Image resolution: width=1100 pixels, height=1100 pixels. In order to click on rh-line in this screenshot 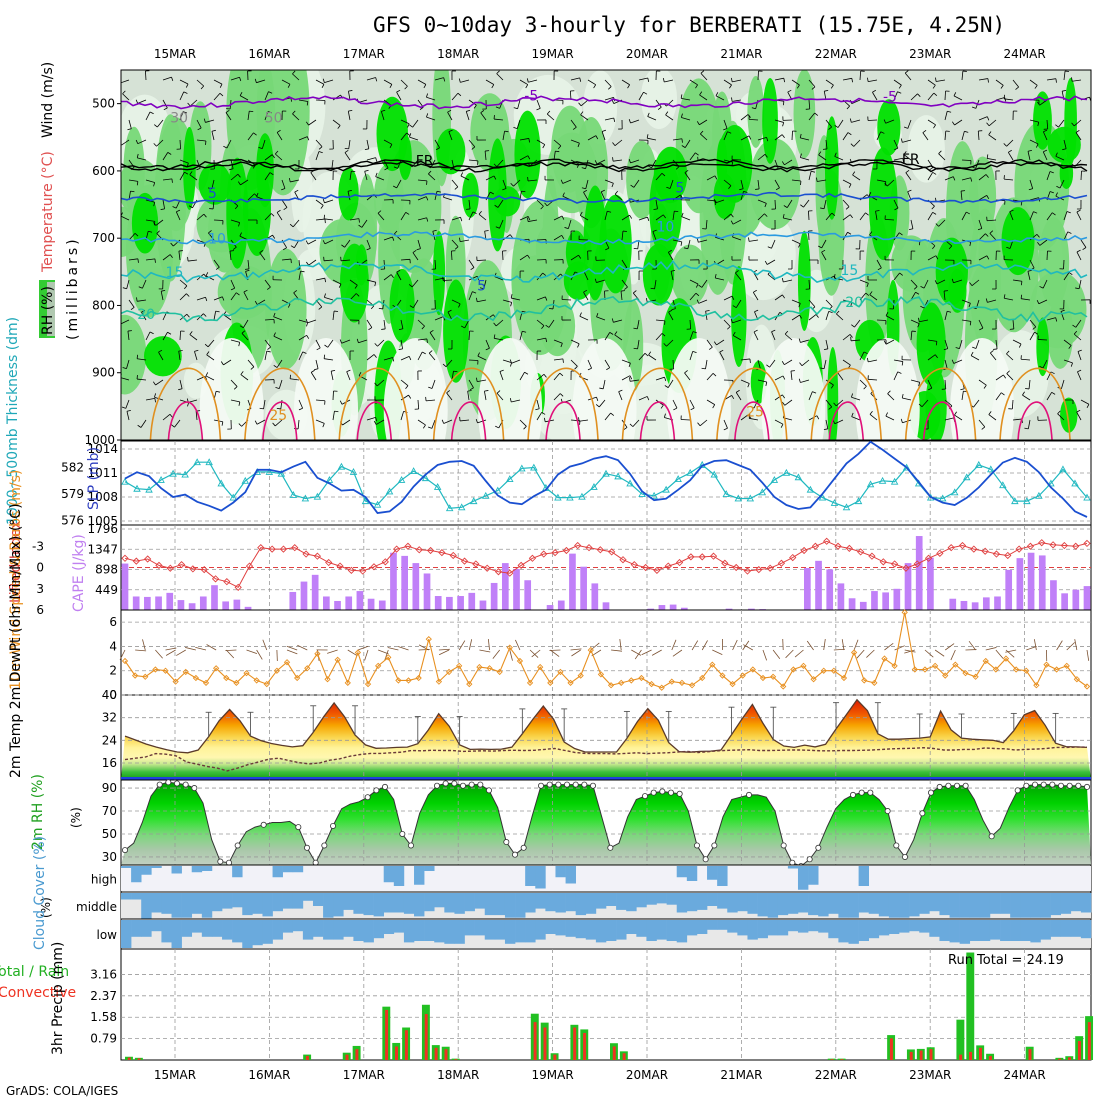, I will do `click(606, 824)`.